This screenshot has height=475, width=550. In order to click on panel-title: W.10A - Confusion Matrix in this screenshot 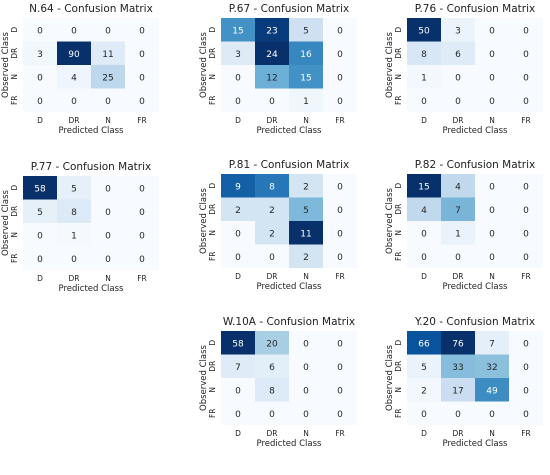, I will do `click(289, 322)`.